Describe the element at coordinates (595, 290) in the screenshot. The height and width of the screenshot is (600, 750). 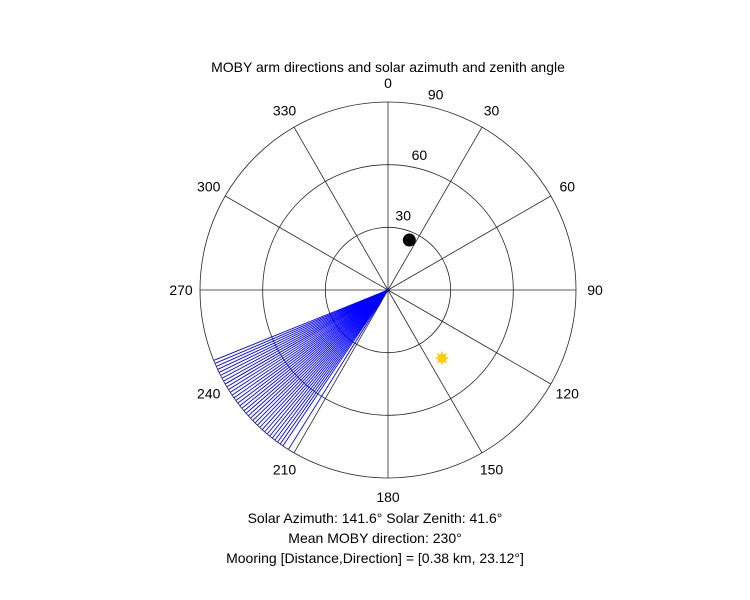
I see `theta-tick-label: 90` at that location.